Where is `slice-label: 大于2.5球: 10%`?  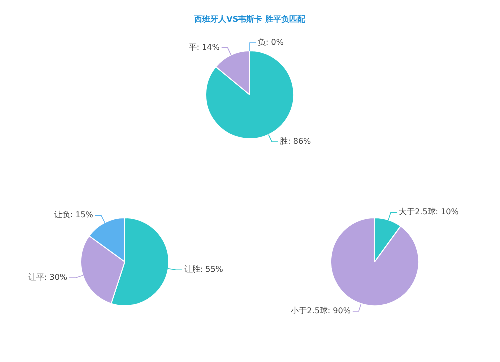
slice-label: 大于2.5球: 10% is located at coordinates (429, 212).